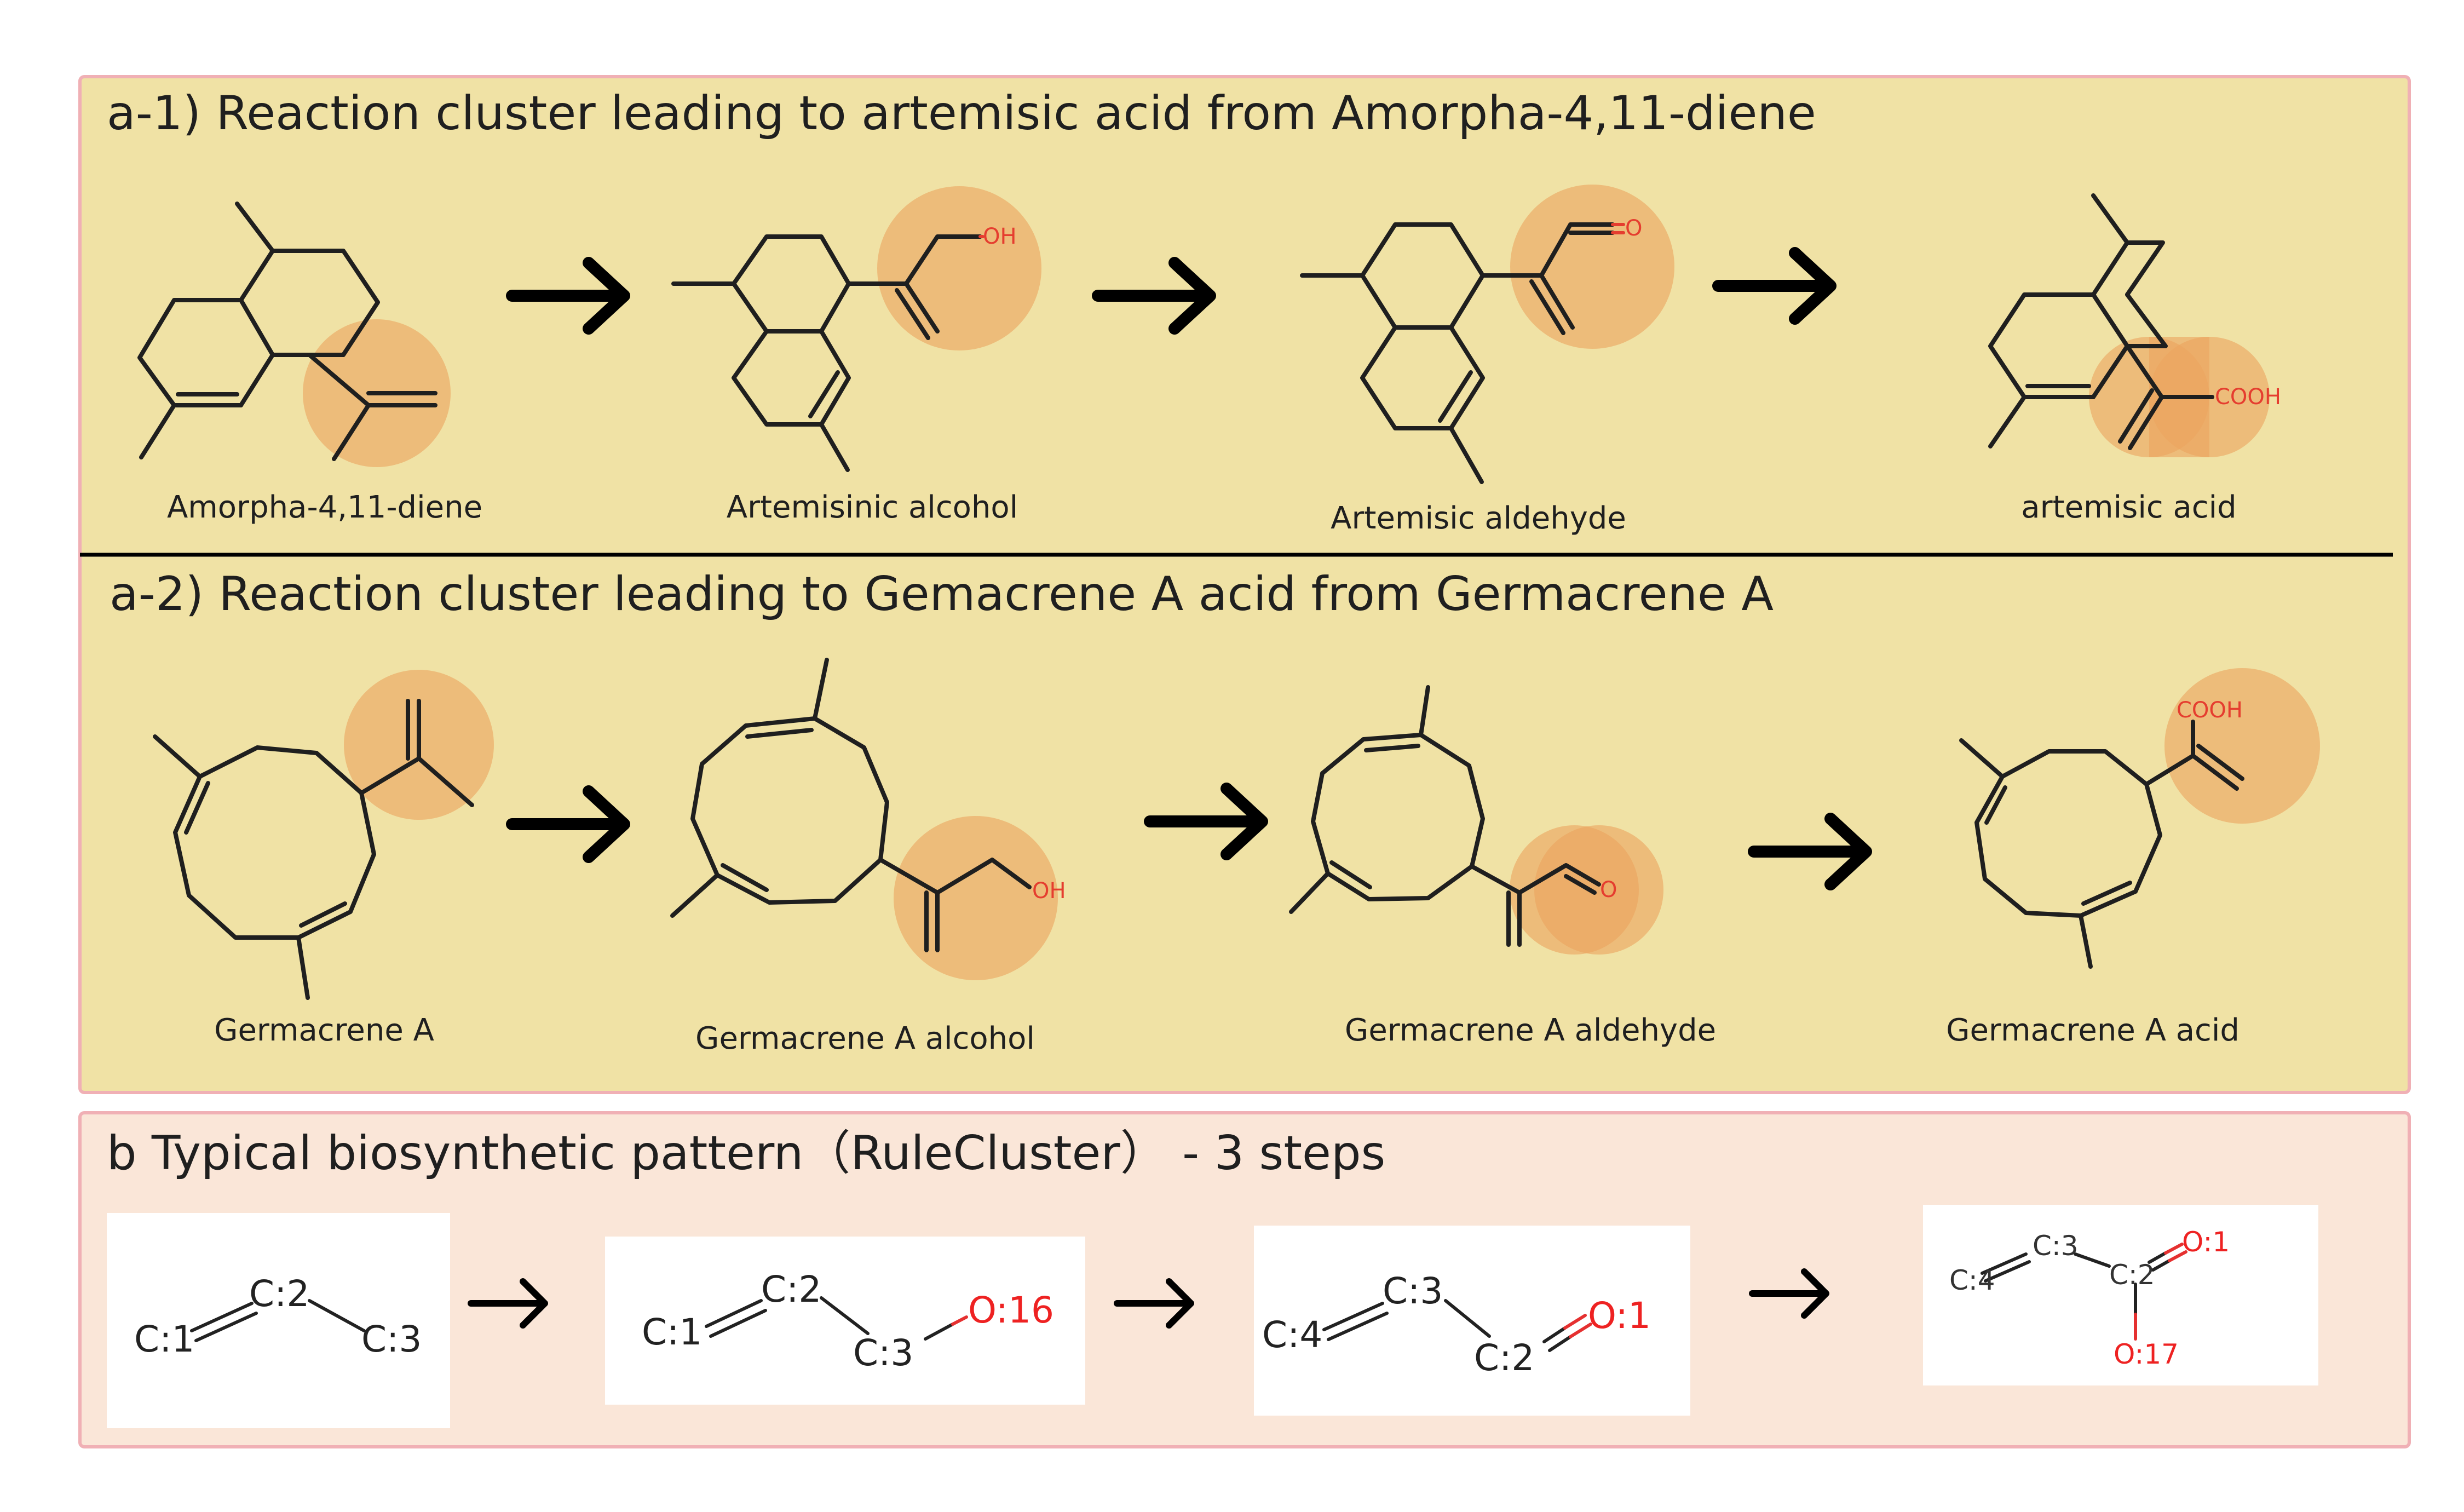 The height and width of the screenshot is (1512, 2464). I want to click on compound-label: Germacrene A alcohol, so click(865, 1038).